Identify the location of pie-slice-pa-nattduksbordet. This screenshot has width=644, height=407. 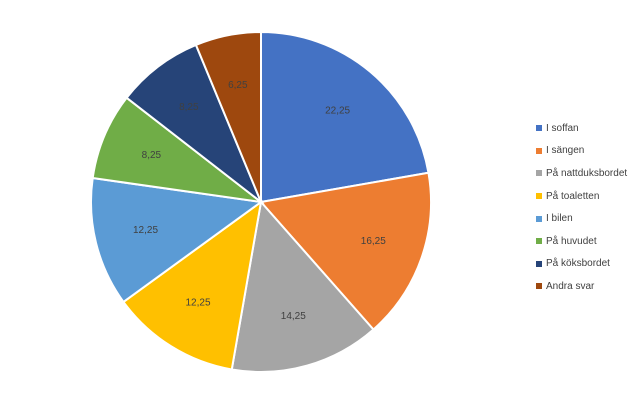
(302, 286).